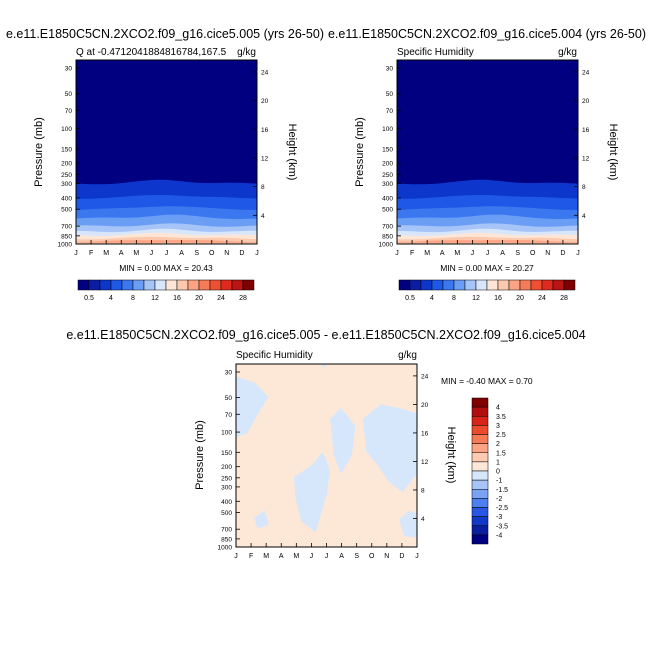  Describe the element at coordinates (265, 101) in the screenshot. I see `y2-tick-label: 20` at that location.